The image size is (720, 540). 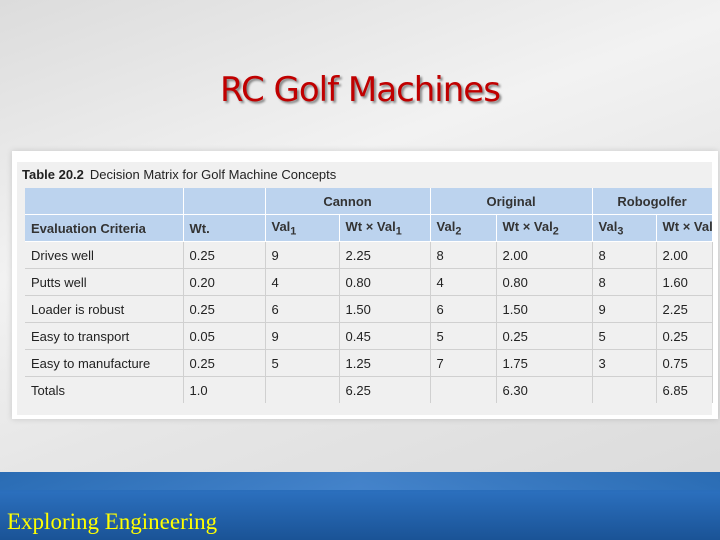 I want to click on cell-wt-val1: 1.50, so click(x=385, y=309).